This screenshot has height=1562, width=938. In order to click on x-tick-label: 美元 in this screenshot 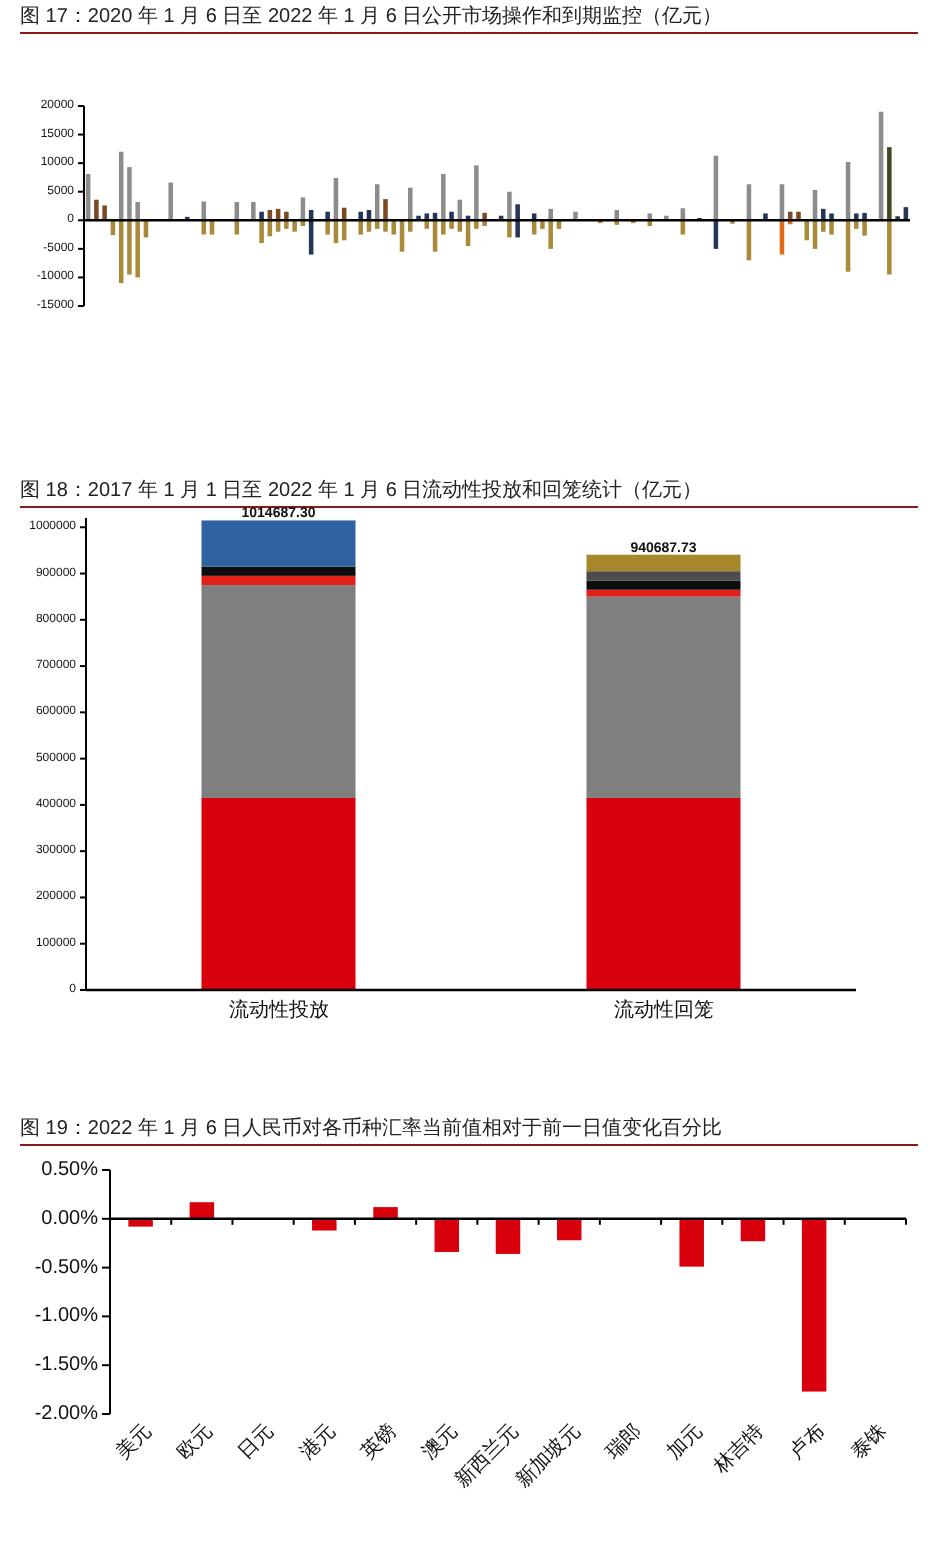, I will do `click(134, 1441)`.